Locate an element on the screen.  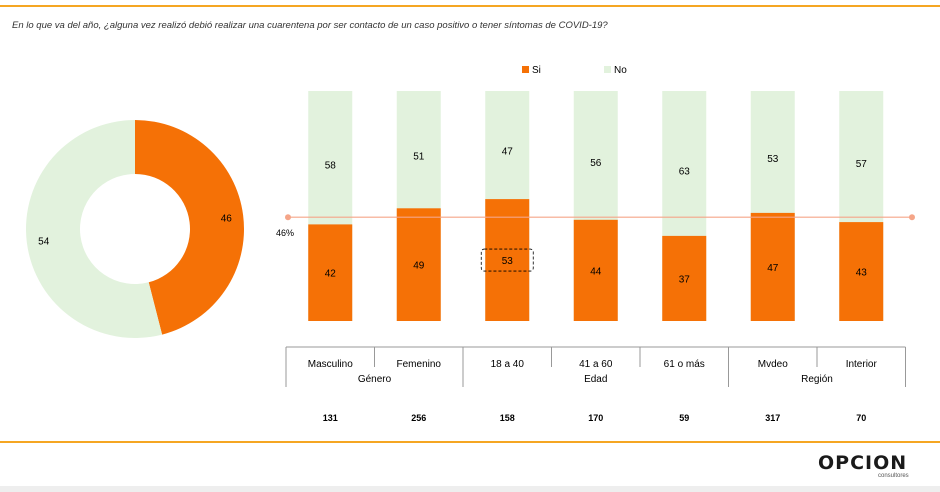
average-label: 46% is located at coordinates (285, 233).